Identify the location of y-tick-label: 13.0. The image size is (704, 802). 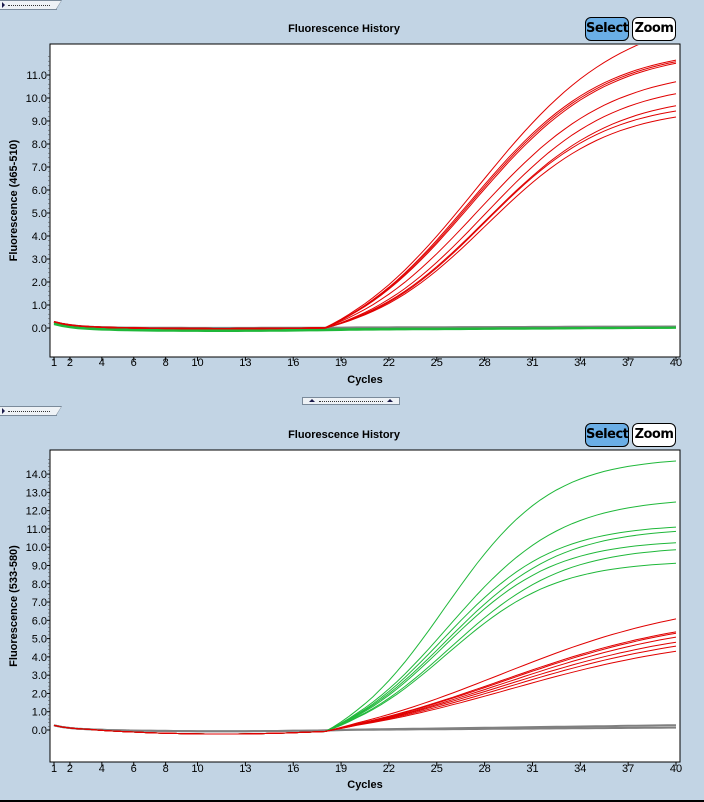
(36, 493).